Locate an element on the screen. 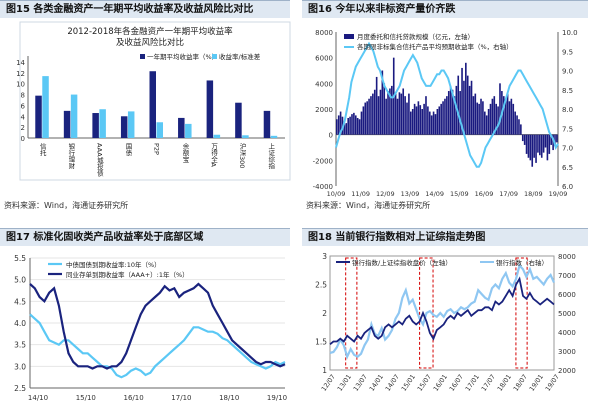  y-tick-label: 3.5 is located at coordinates (20, 345).